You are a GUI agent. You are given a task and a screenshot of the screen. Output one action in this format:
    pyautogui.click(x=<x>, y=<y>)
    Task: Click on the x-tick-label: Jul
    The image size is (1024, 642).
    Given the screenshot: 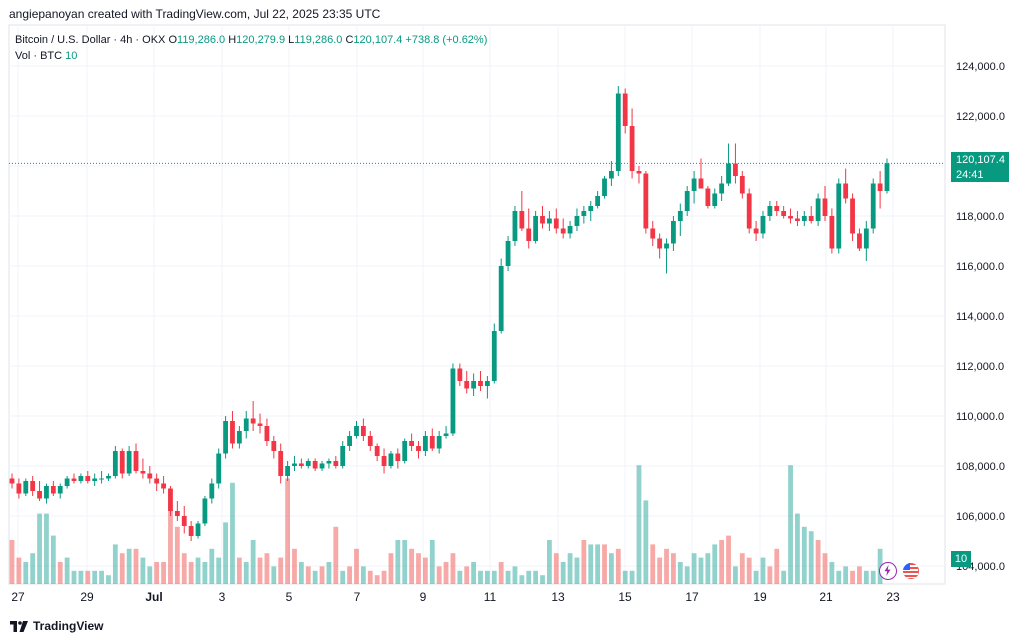 What is the action you would take?
    pyautogui.click(x=153, y=597)
    